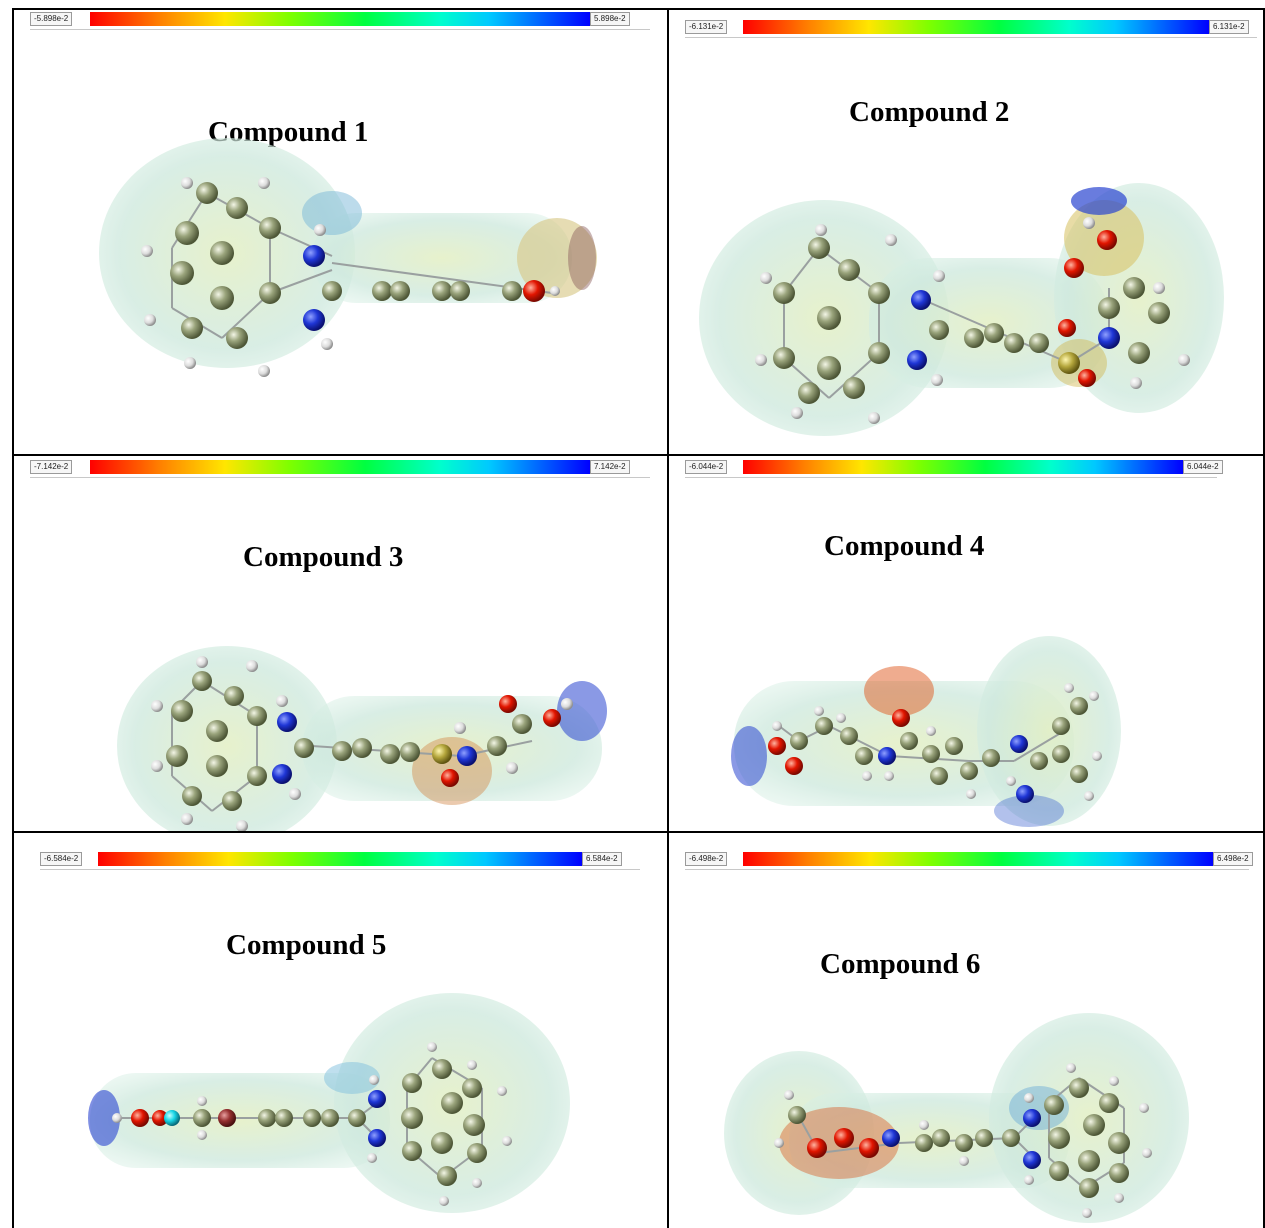 The width and height of the screenshot is (1265, 1228). I want to click on compound-title: Compound 6, so click(900, 964).